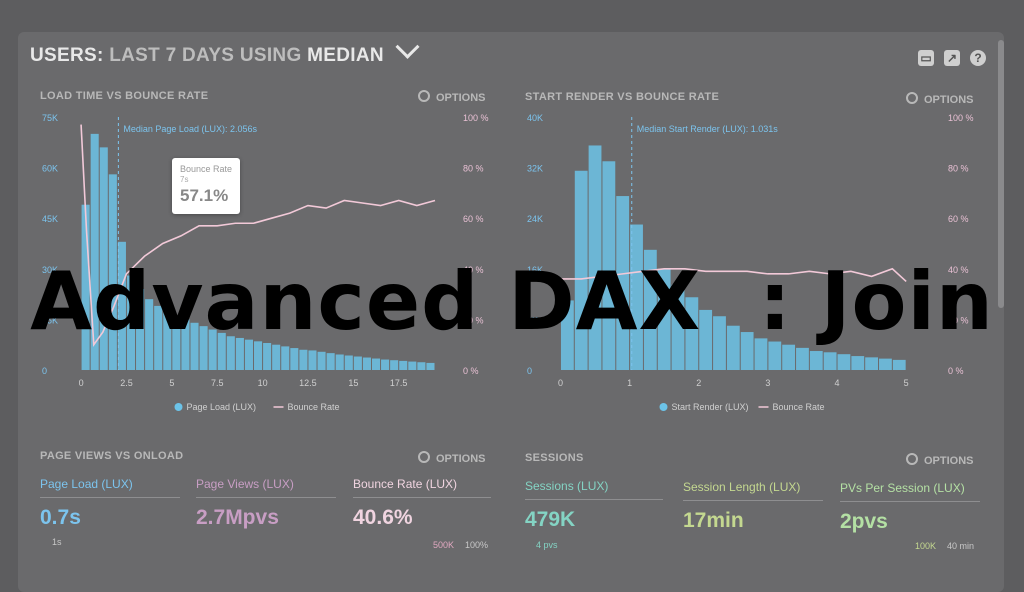 The image size is (1024, 592). I want to click on title-range: LAST 7 DAYS, so click(172, 55).